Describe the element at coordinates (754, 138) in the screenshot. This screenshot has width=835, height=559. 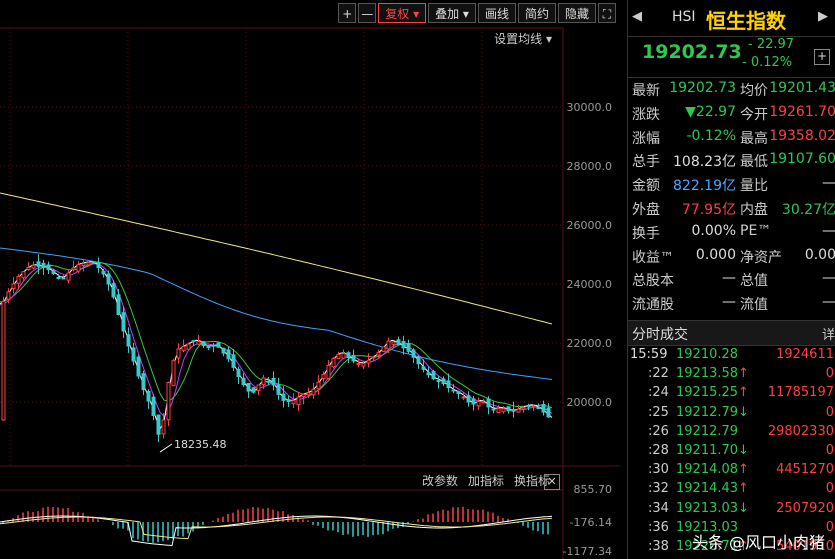
I see `quote-label: 最高` at that location.